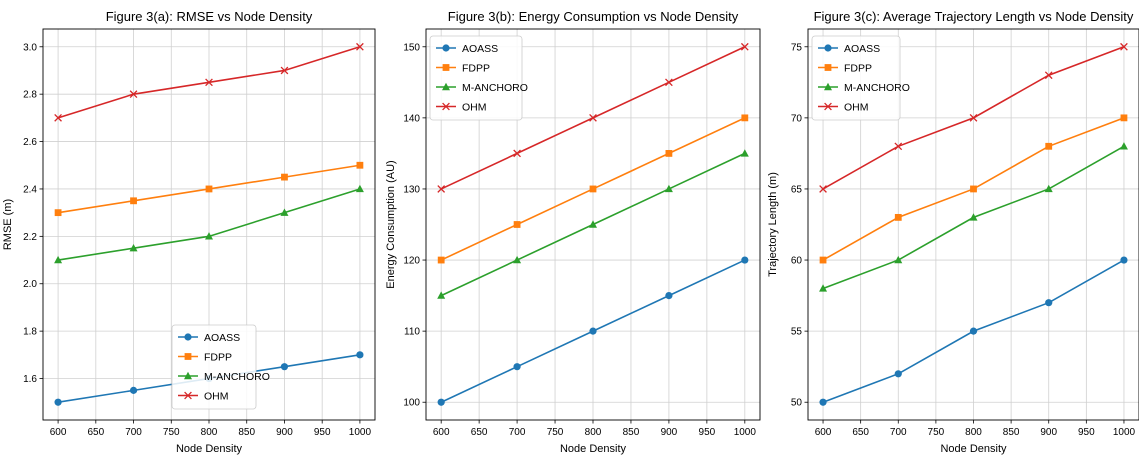 The width and height of the screenshot is (1139, 459). Describe the element at coordinates (171, 432) in the screenshot. I see `x-tick-label: 750` at that location.